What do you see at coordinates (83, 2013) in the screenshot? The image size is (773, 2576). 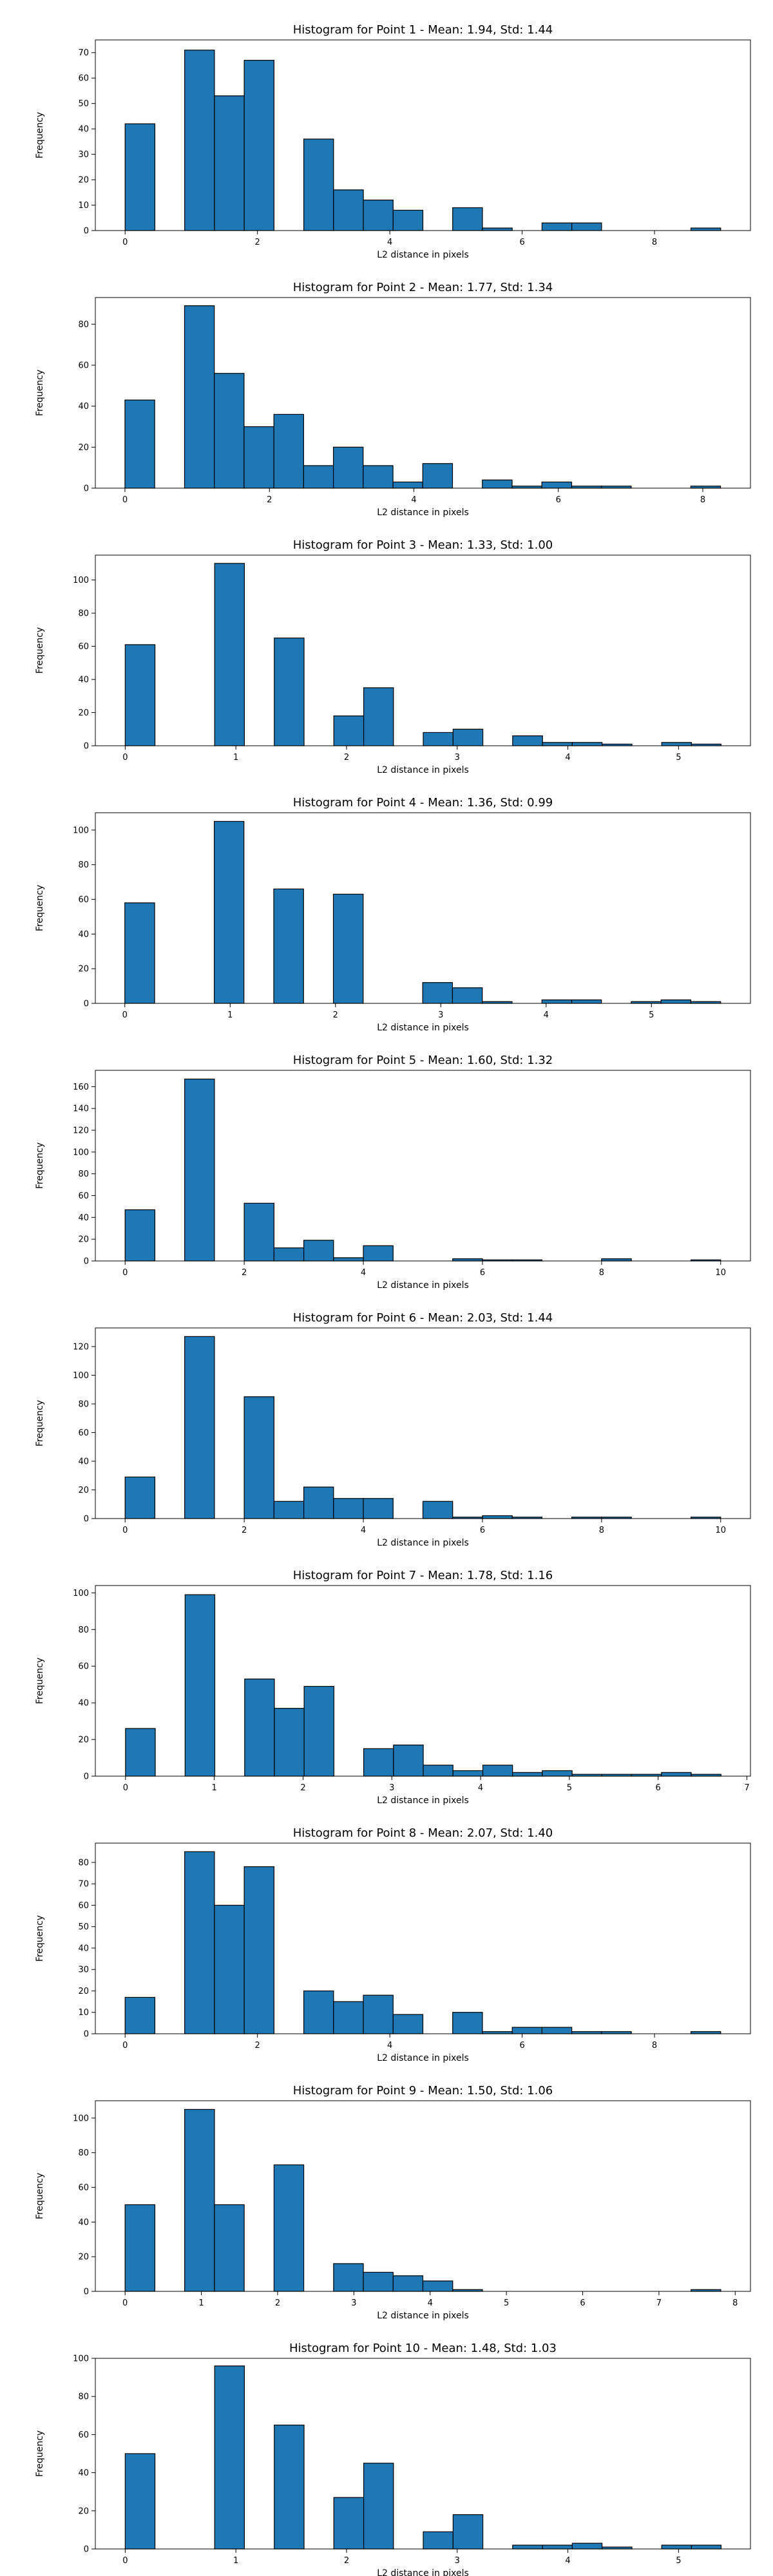 I see `y-tick-label: 10` at bounding box center [83, 2013].